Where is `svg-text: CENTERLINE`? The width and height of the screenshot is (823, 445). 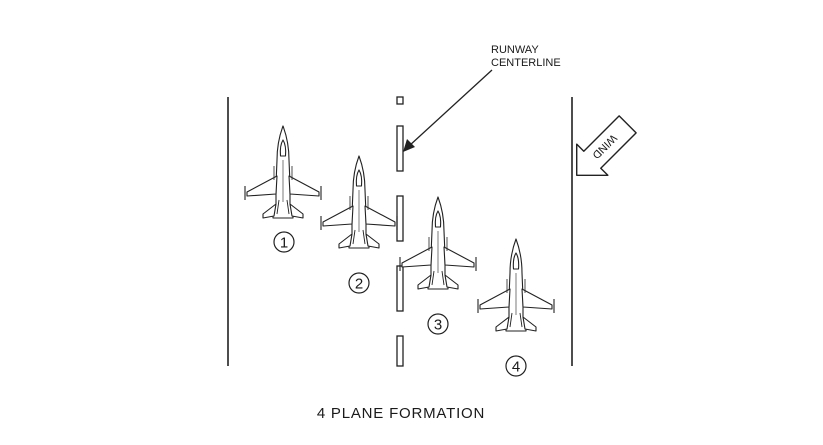
svg-text: CENTERLINE is located at coordinates (526, 63).